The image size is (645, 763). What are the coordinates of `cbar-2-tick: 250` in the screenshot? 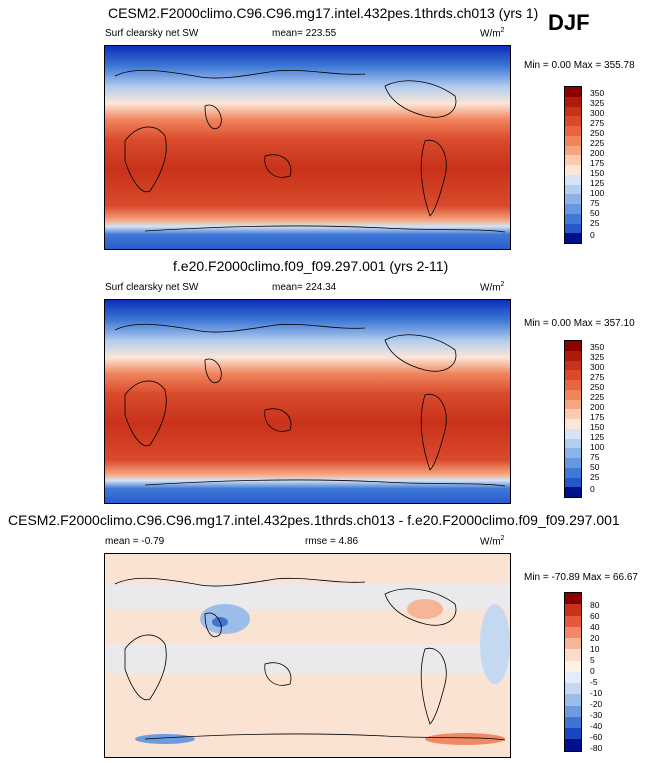 It's located at (597, 387).